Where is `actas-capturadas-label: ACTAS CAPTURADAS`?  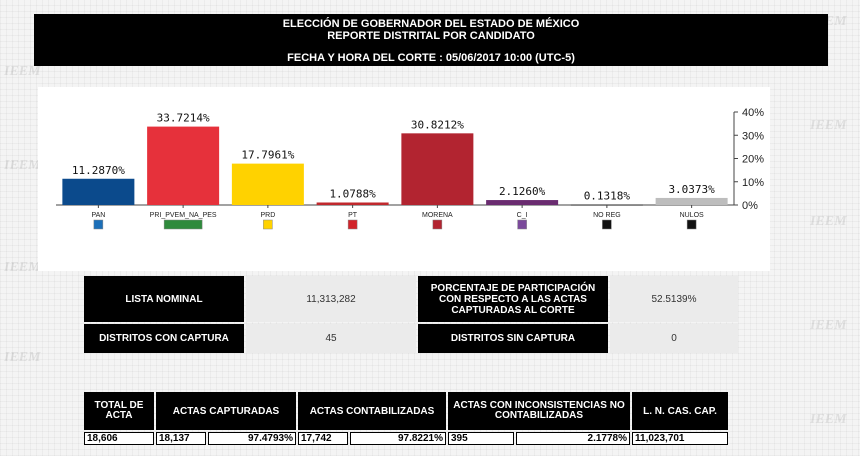
actas-capturadas-label: ACTAS CAPTURADAS is located at coordinates (226, 411).